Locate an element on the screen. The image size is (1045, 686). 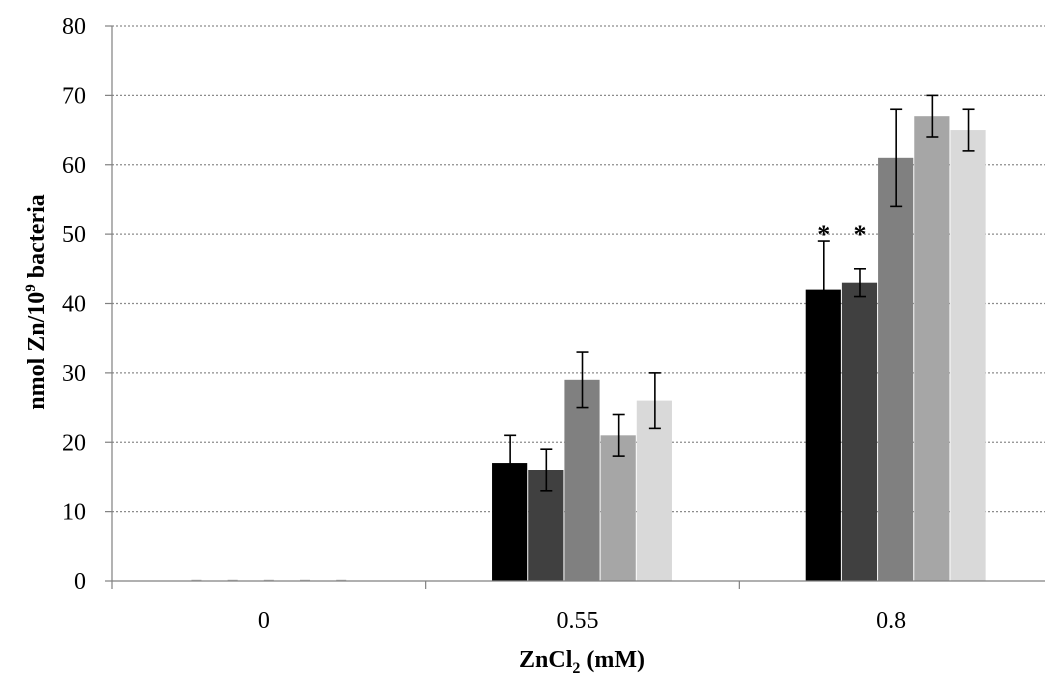
x-axis-title-subscript: 2 is located at coordinates (576, 668).